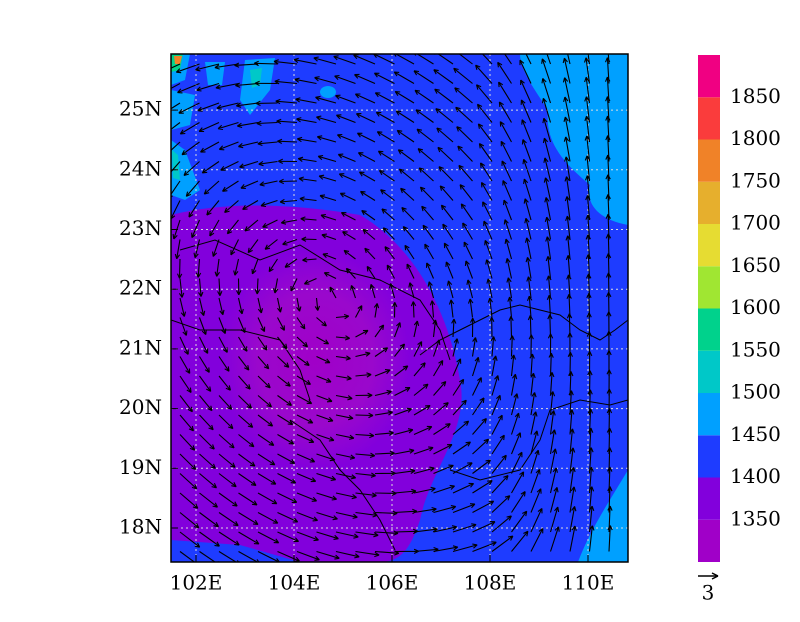 This screenshot has height=622, width=800. Describe the element at coordinates (490, 583) in the screenshot. I see `x-tick-label: 108E` at that location.